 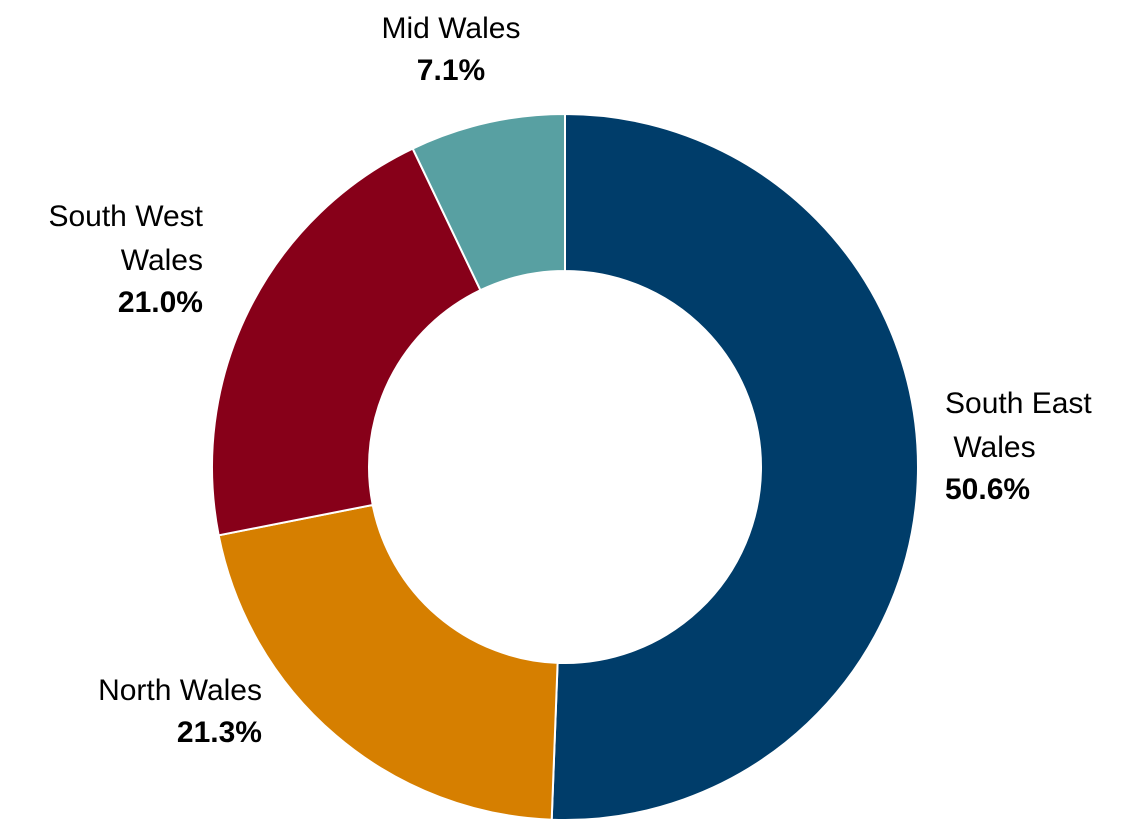 I want to click on slice-value-label: 7.1%, so click(x=451, y=70).